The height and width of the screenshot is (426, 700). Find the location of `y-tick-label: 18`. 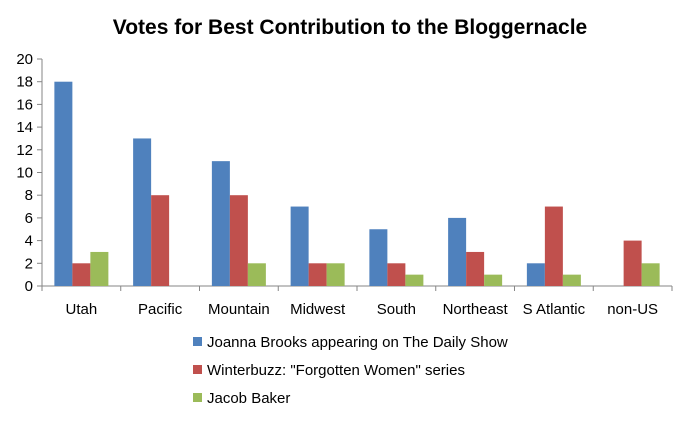

y-tick-label: 18 is located at coordinates (24, 82).